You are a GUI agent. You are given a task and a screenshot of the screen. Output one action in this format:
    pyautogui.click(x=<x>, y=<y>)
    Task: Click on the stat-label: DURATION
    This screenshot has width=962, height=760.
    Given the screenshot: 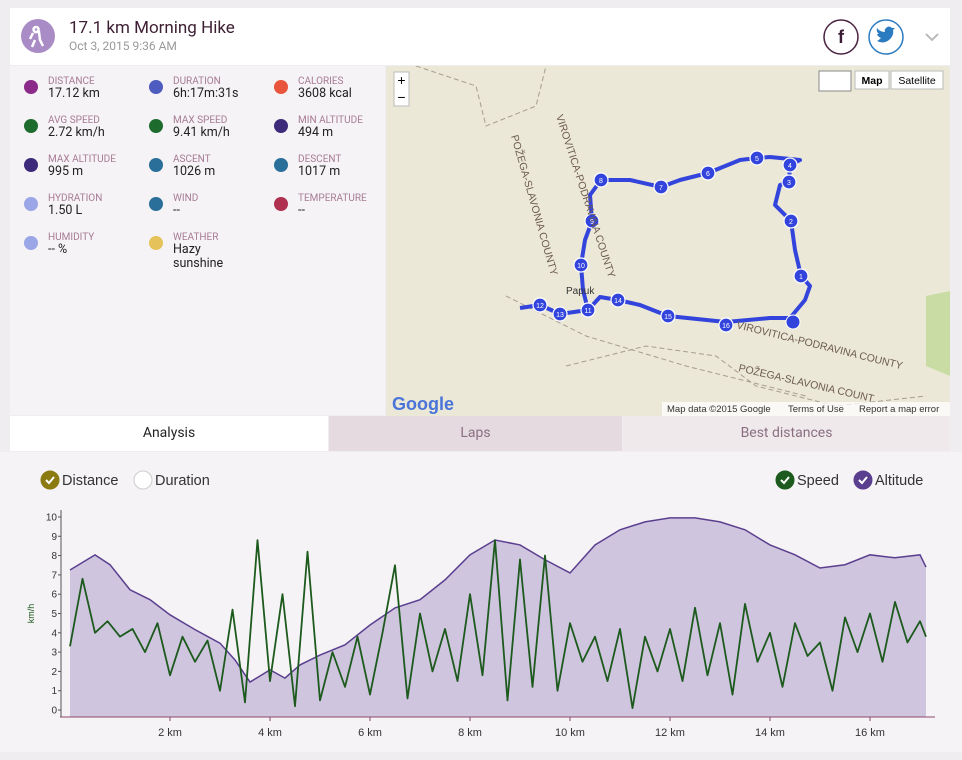 What is the action you would take?
    pyautogui.click(x=197, y=81)
    